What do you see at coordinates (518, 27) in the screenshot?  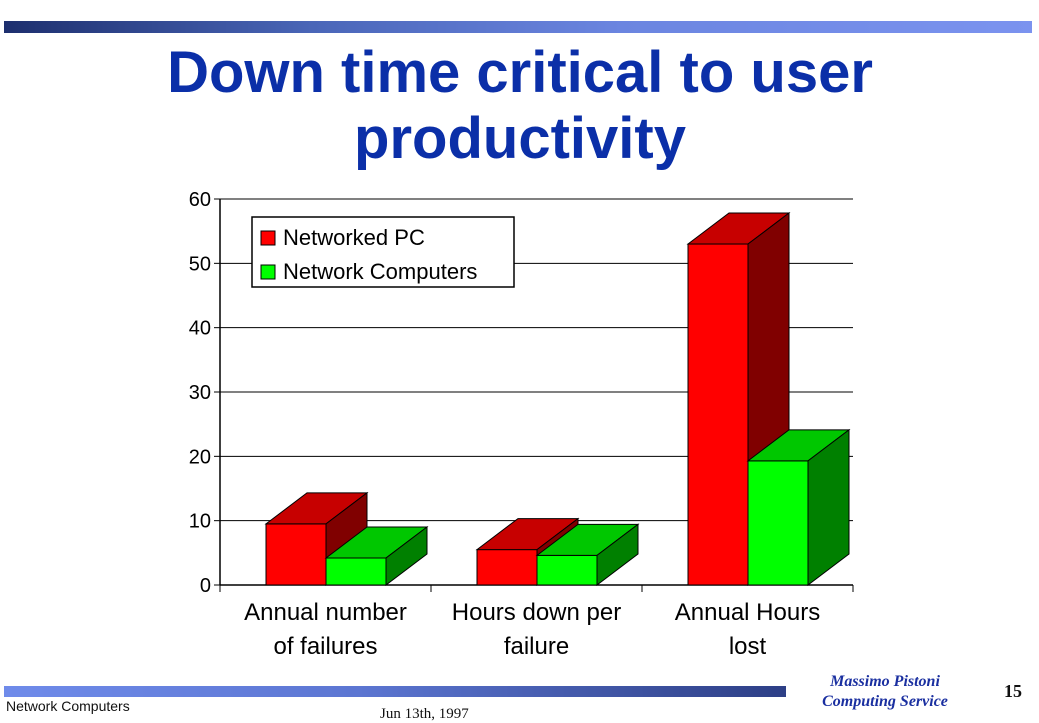 I see `top-accent-bar` at bounding box center [518, 27].